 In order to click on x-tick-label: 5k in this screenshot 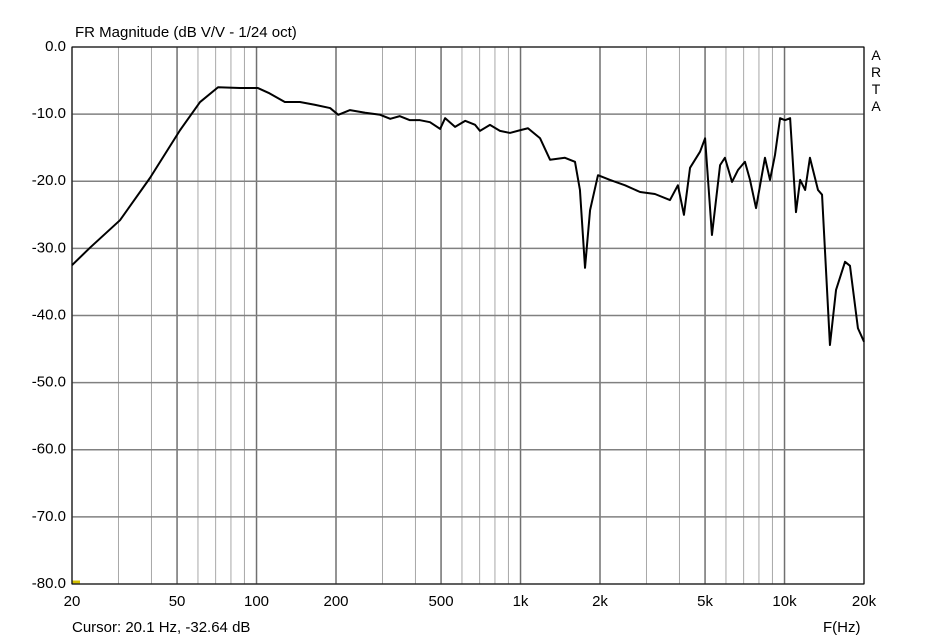, I will do `click(705, 601)`.